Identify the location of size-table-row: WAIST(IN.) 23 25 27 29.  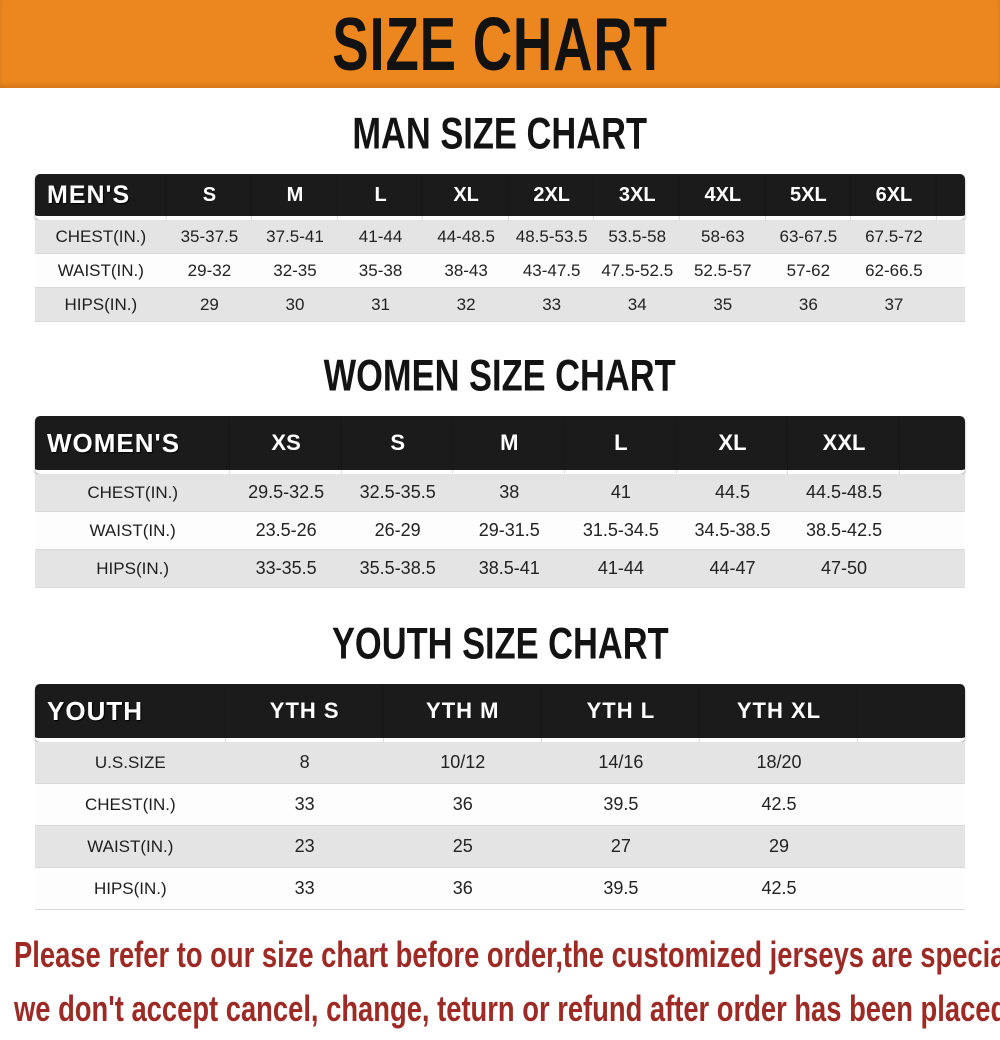
(500, 847).